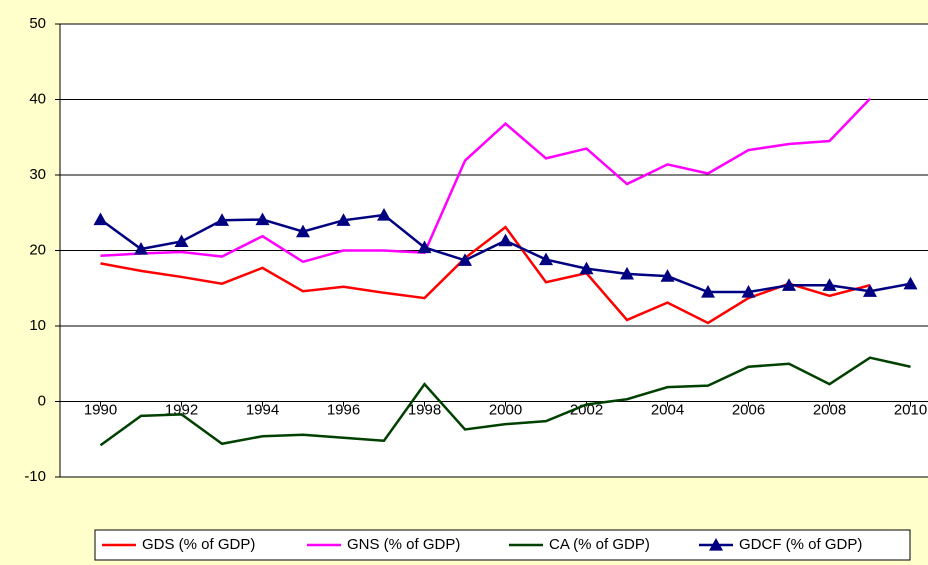  What do you see at coordinates (343, 409) in the screenshot?
I see `x-tick-label: 1996` at bounding box center [343, 409].